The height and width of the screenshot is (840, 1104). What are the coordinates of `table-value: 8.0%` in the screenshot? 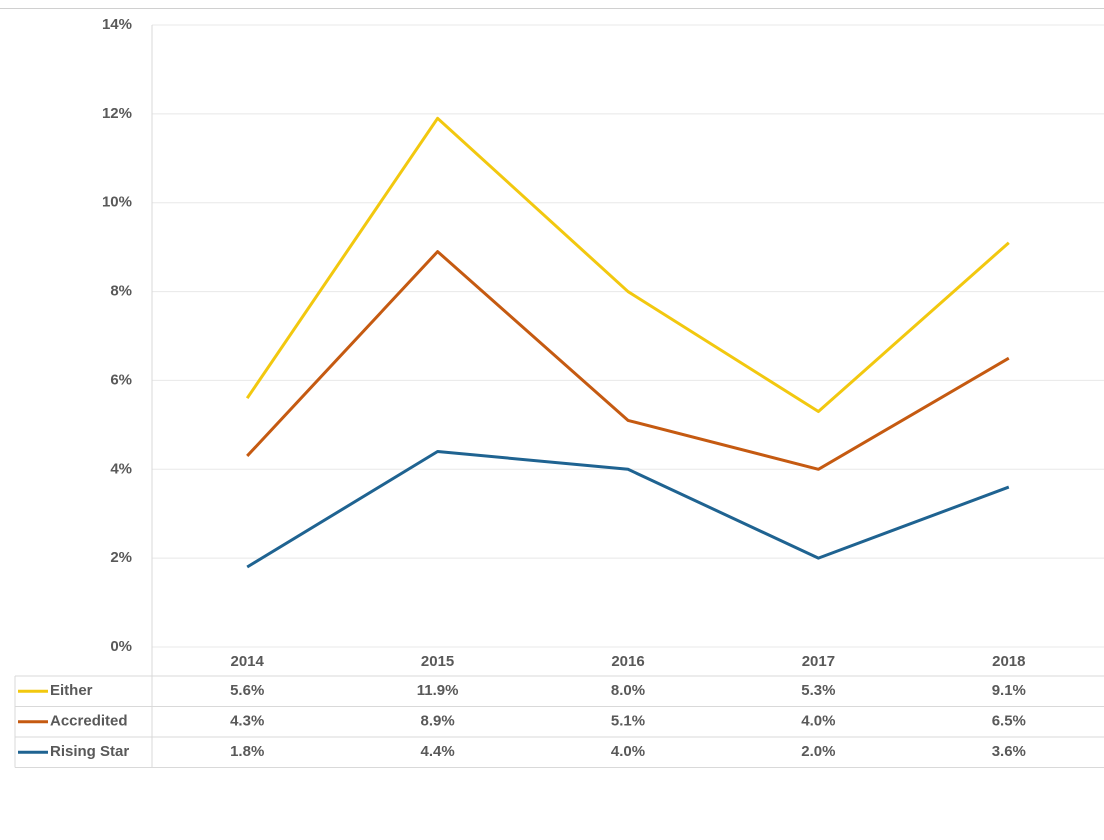 It's located at (628, 690).